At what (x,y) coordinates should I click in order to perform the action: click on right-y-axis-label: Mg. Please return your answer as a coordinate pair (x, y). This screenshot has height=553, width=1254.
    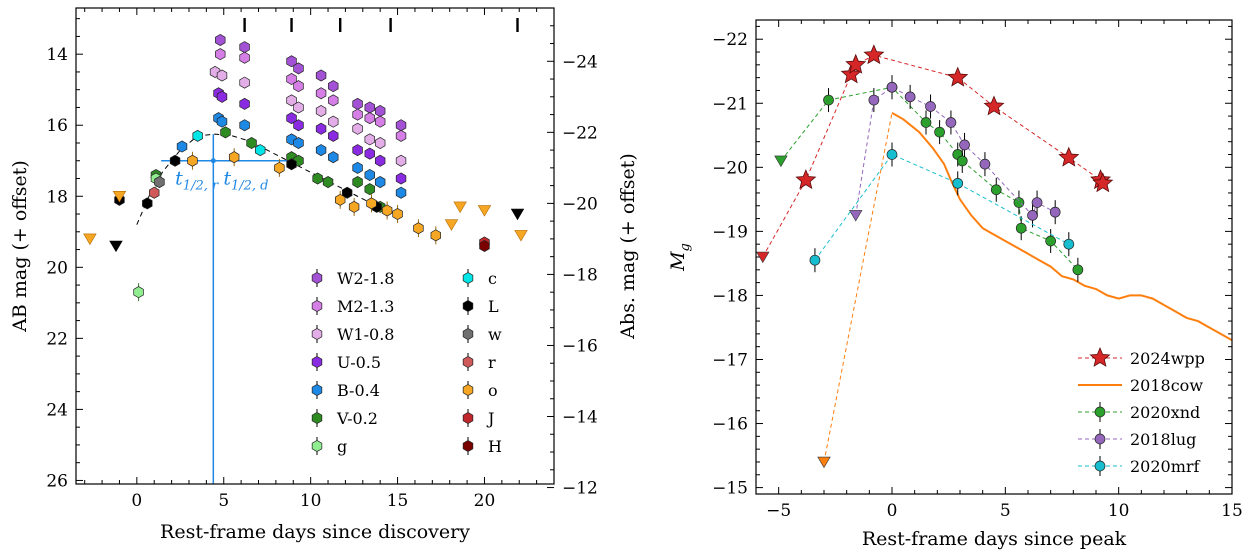
    Looking at the image, I should click on (680, 257).